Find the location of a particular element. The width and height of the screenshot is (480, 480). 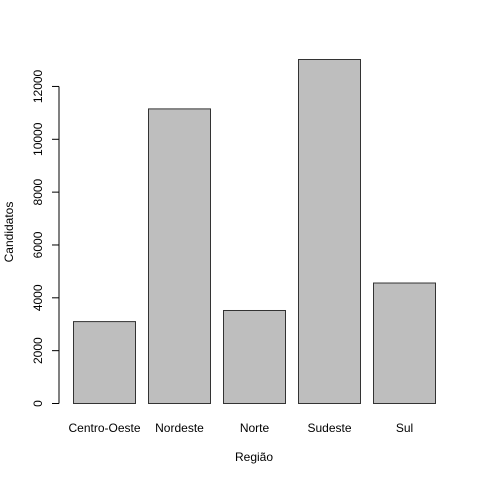

bar-norte is located at coordinates (254, 357).